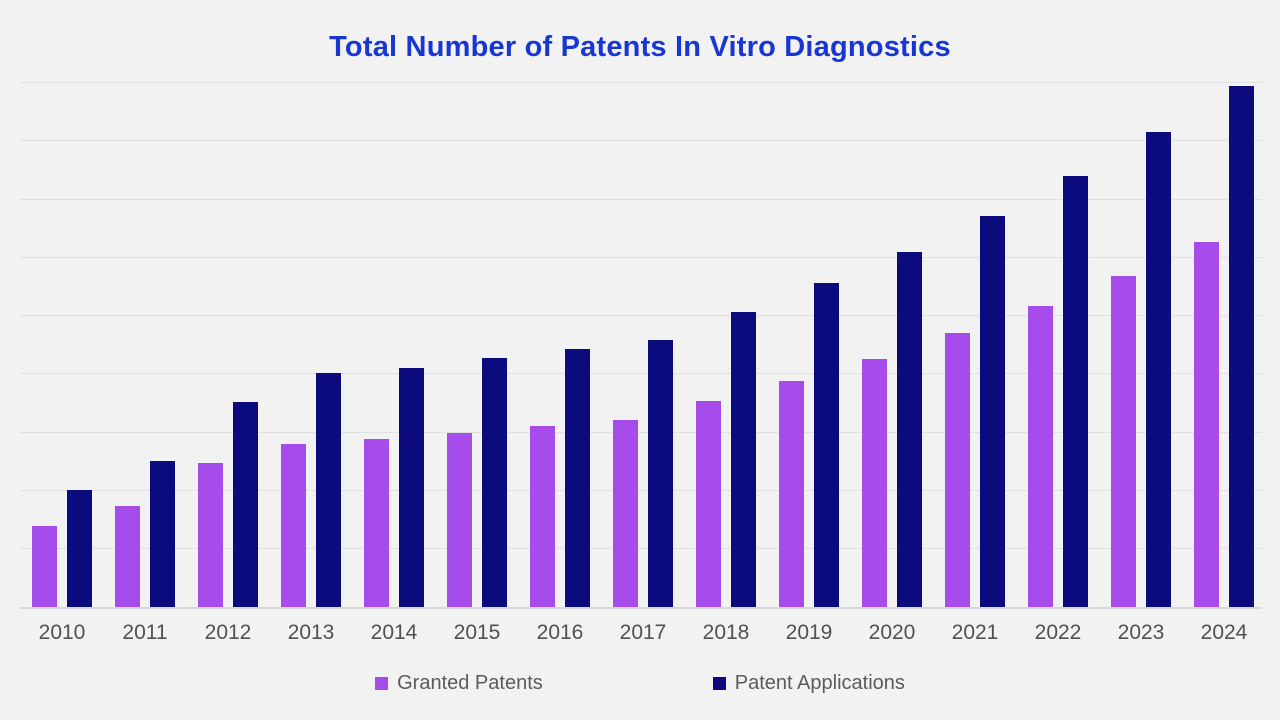 Image resolution: width=1280 pixels, height=720 pixels. Describe the element at coordinates (743, 459) in the screenshot. I see `bar-patent-applications-2018` at that location.